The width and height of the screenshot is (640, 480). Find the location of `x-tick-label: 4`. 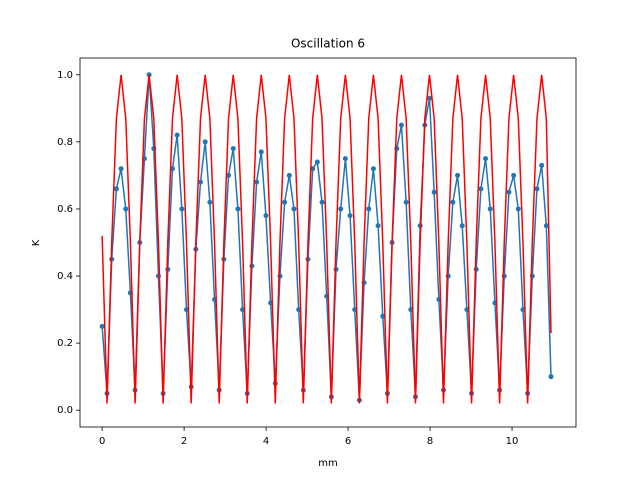

x-tick-label: 4 is located at coordinates (266, 441).